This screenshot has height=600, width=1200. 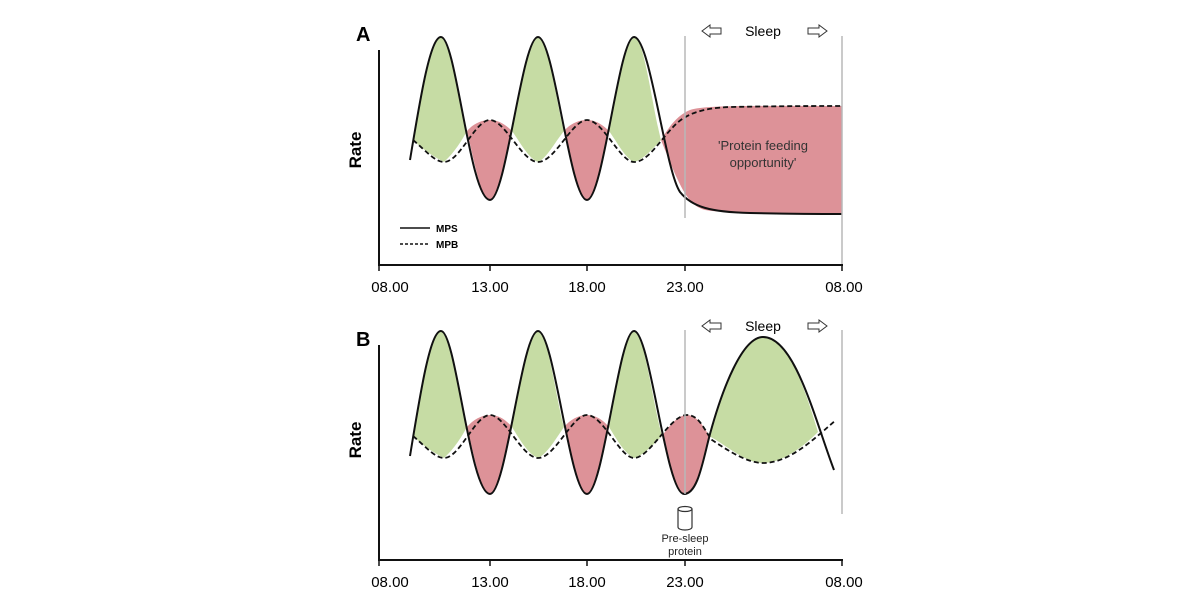 I want to click on sleep-label-b: Sleep, so click(x=763, y=326).